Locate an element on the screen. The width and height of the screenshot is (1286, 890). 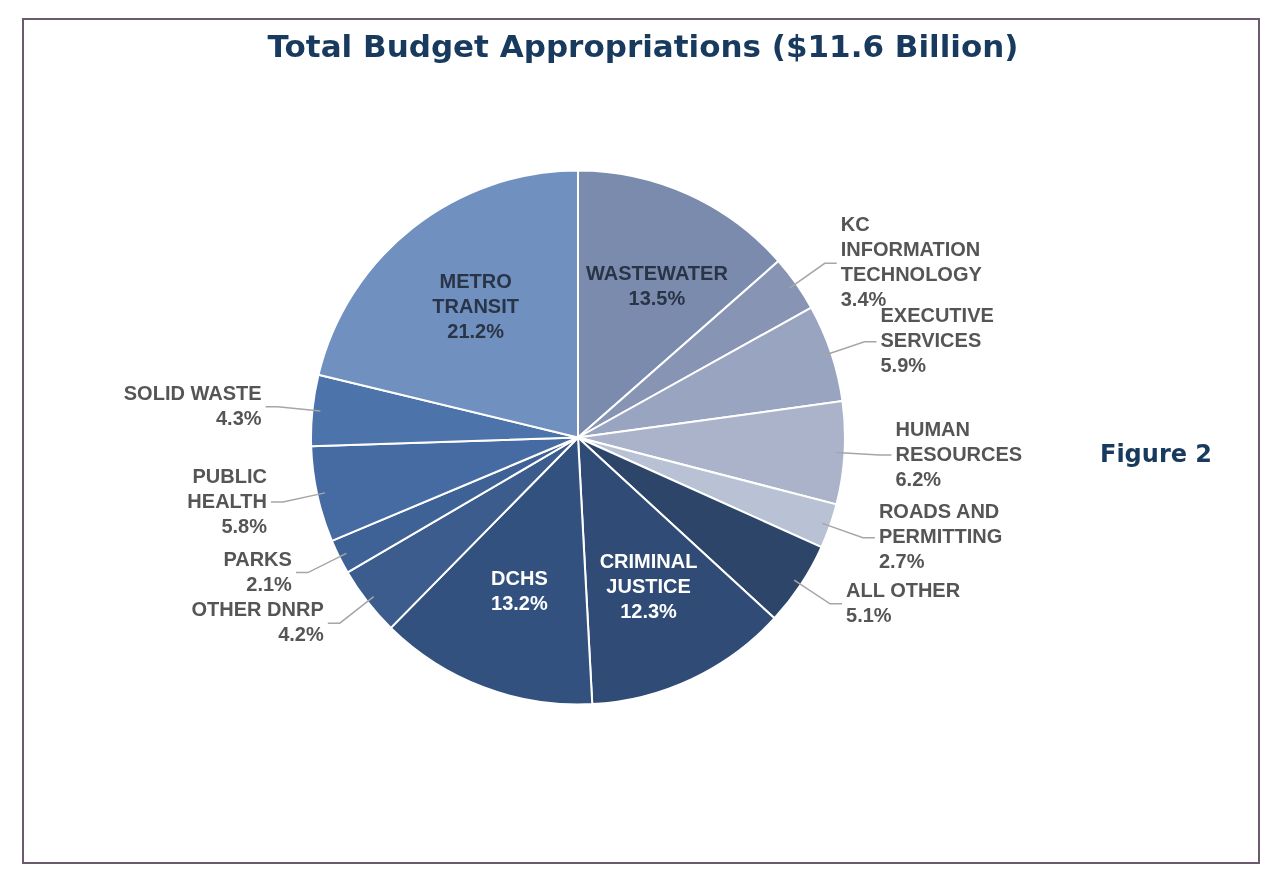
slice-label: ROADS AND PERMITTING is located at coordinates (940, 524).